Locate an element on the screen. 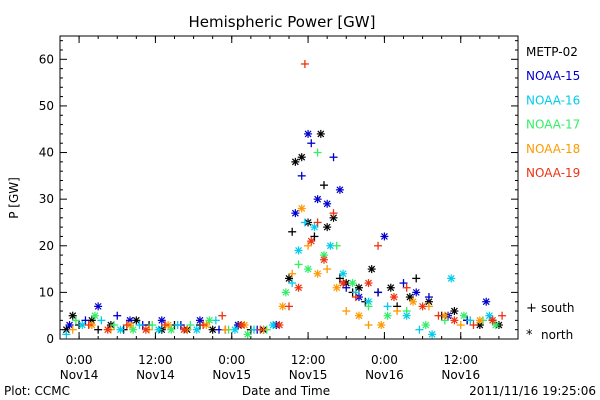 The width and height of the screenshot is (600, 400). legend-entry-noaa-15: NOAA-15 is located at coordinates (553, 76).